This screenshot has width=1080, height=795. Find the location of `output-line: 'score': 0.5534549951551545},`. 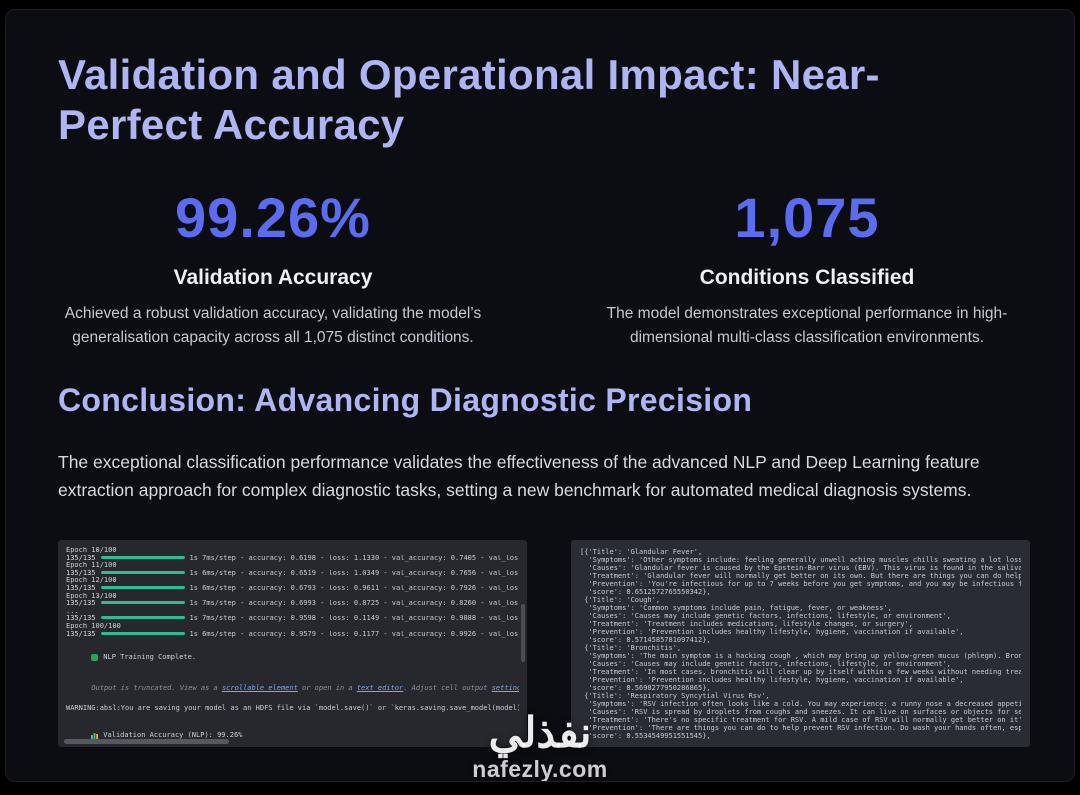

output-line: 'score': 0.5534549951551545}, is located at coordinates (645, 736).